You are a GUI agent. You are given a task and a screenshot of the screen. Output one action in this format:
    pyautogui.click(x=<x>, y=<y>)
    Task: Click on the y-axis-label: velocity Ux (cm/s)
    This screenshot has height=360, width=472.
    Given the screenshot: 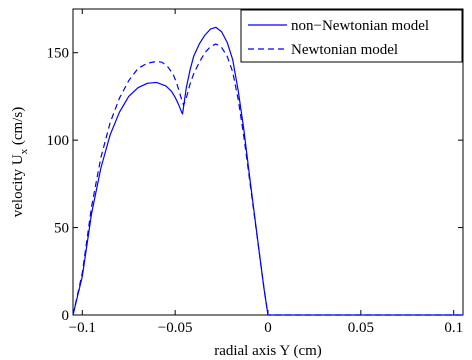 What is the action you would take?
    pyautogui.click(x=20, y=162)
    